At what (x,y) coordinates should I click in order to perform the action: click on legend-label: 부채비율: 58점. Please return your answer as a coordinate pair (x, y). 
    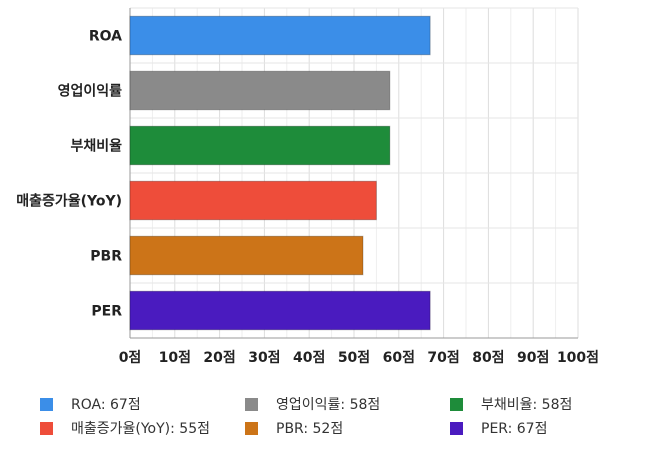
    Looking at the image, I should click on (527, 405).